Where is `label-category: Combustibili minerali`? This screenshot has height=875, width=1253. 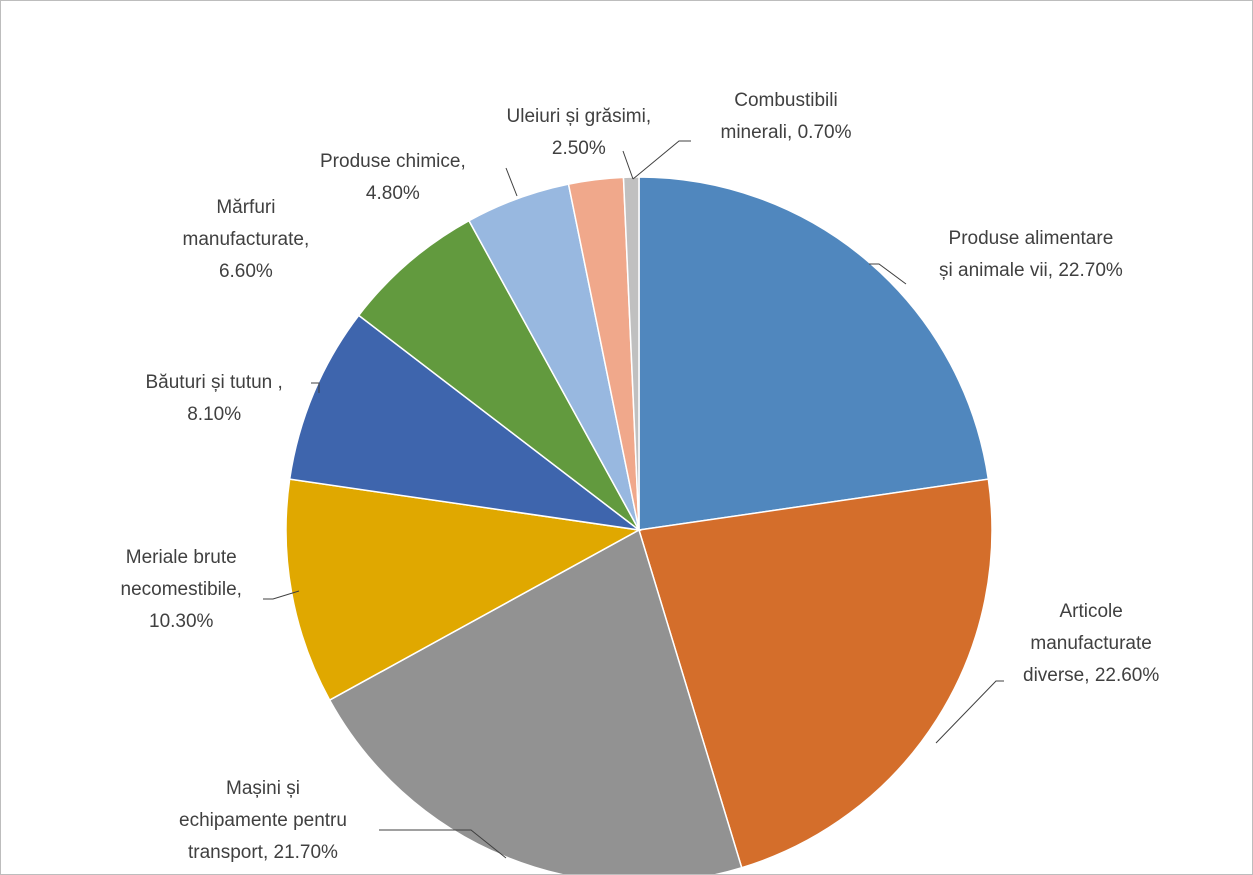
label-category: Combustibili minerali is located at coordinates (779, 116).